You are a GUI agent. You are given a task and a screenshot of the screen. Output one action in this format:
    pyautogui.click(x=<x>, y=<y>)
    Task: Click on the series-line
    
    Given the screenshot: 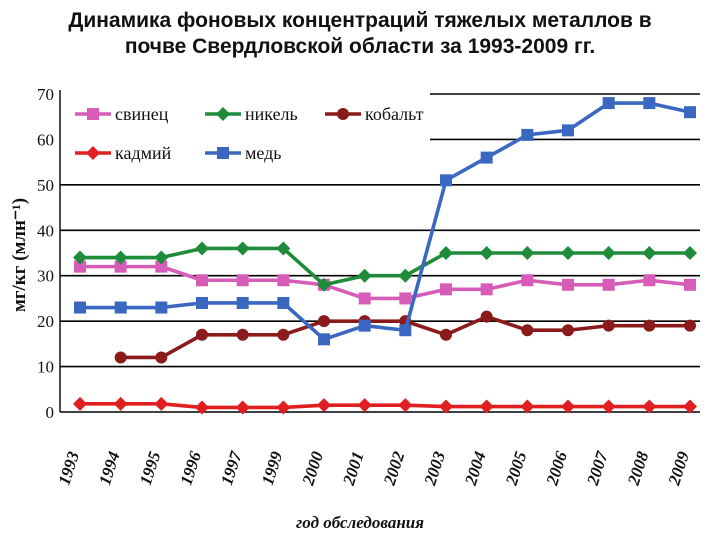 What is the action you would take?
    pyautogui.click(x=385, y=282)
    